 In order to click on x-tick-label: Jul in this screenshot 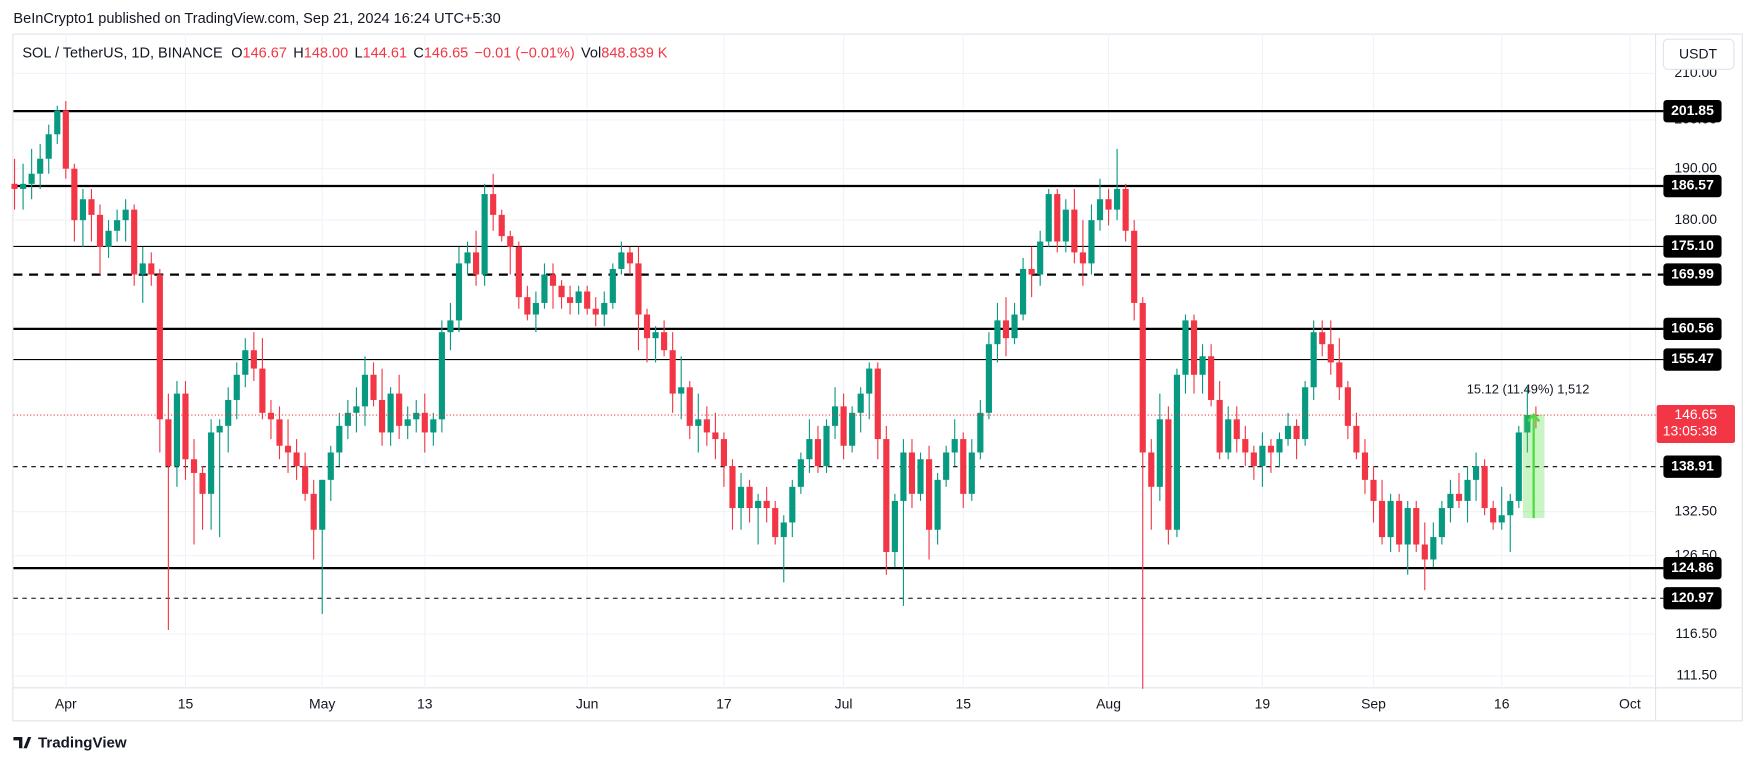, I will do `click(844, 703)`.